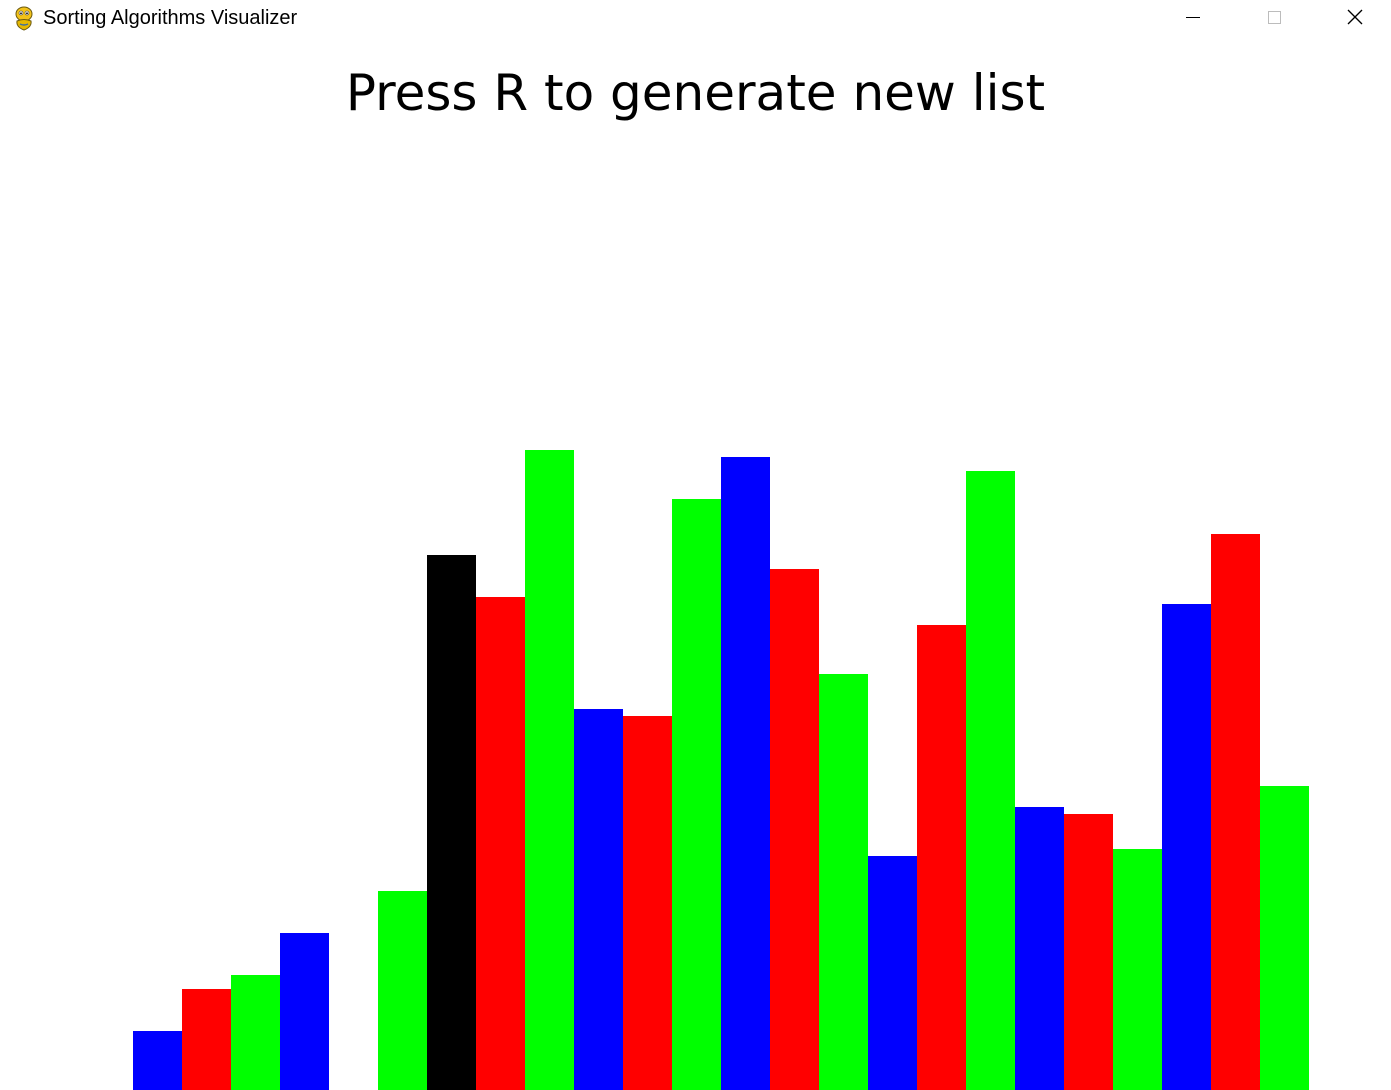  Describe the element at coordinates (695, 18) in the screenshot. I see `title-bar: Sorting Algorithms Visualizer` at that location.